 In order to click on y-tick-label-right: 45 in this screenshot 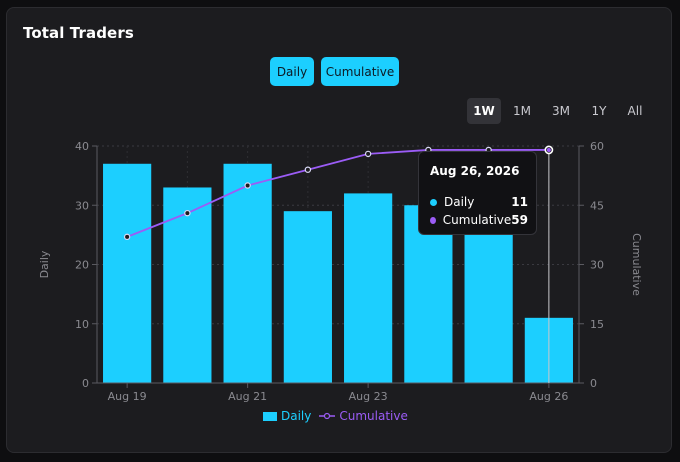, I will do `click(597, 205)`.